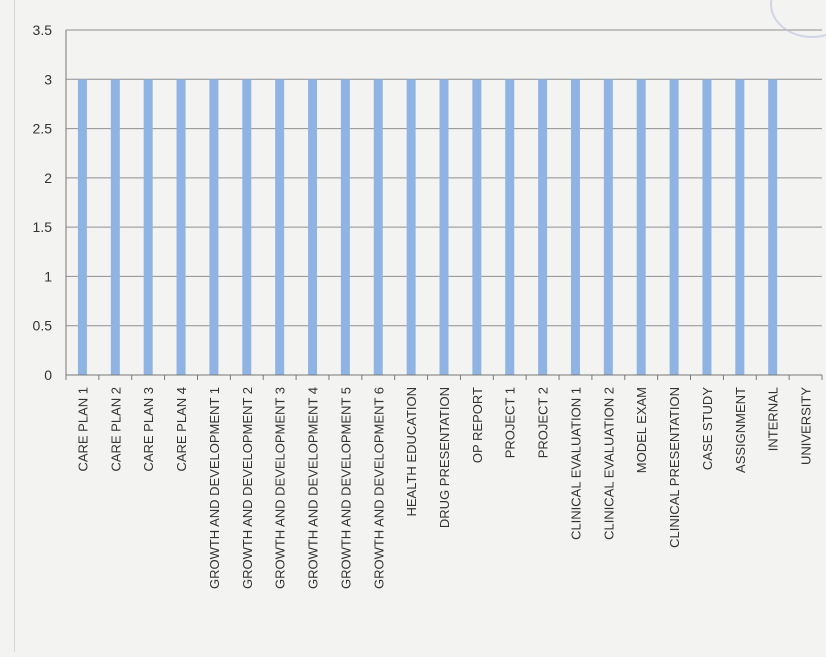 This screenshot has height=657, width=826. I want to click on y-tick-label: 0, so click(48, 375).